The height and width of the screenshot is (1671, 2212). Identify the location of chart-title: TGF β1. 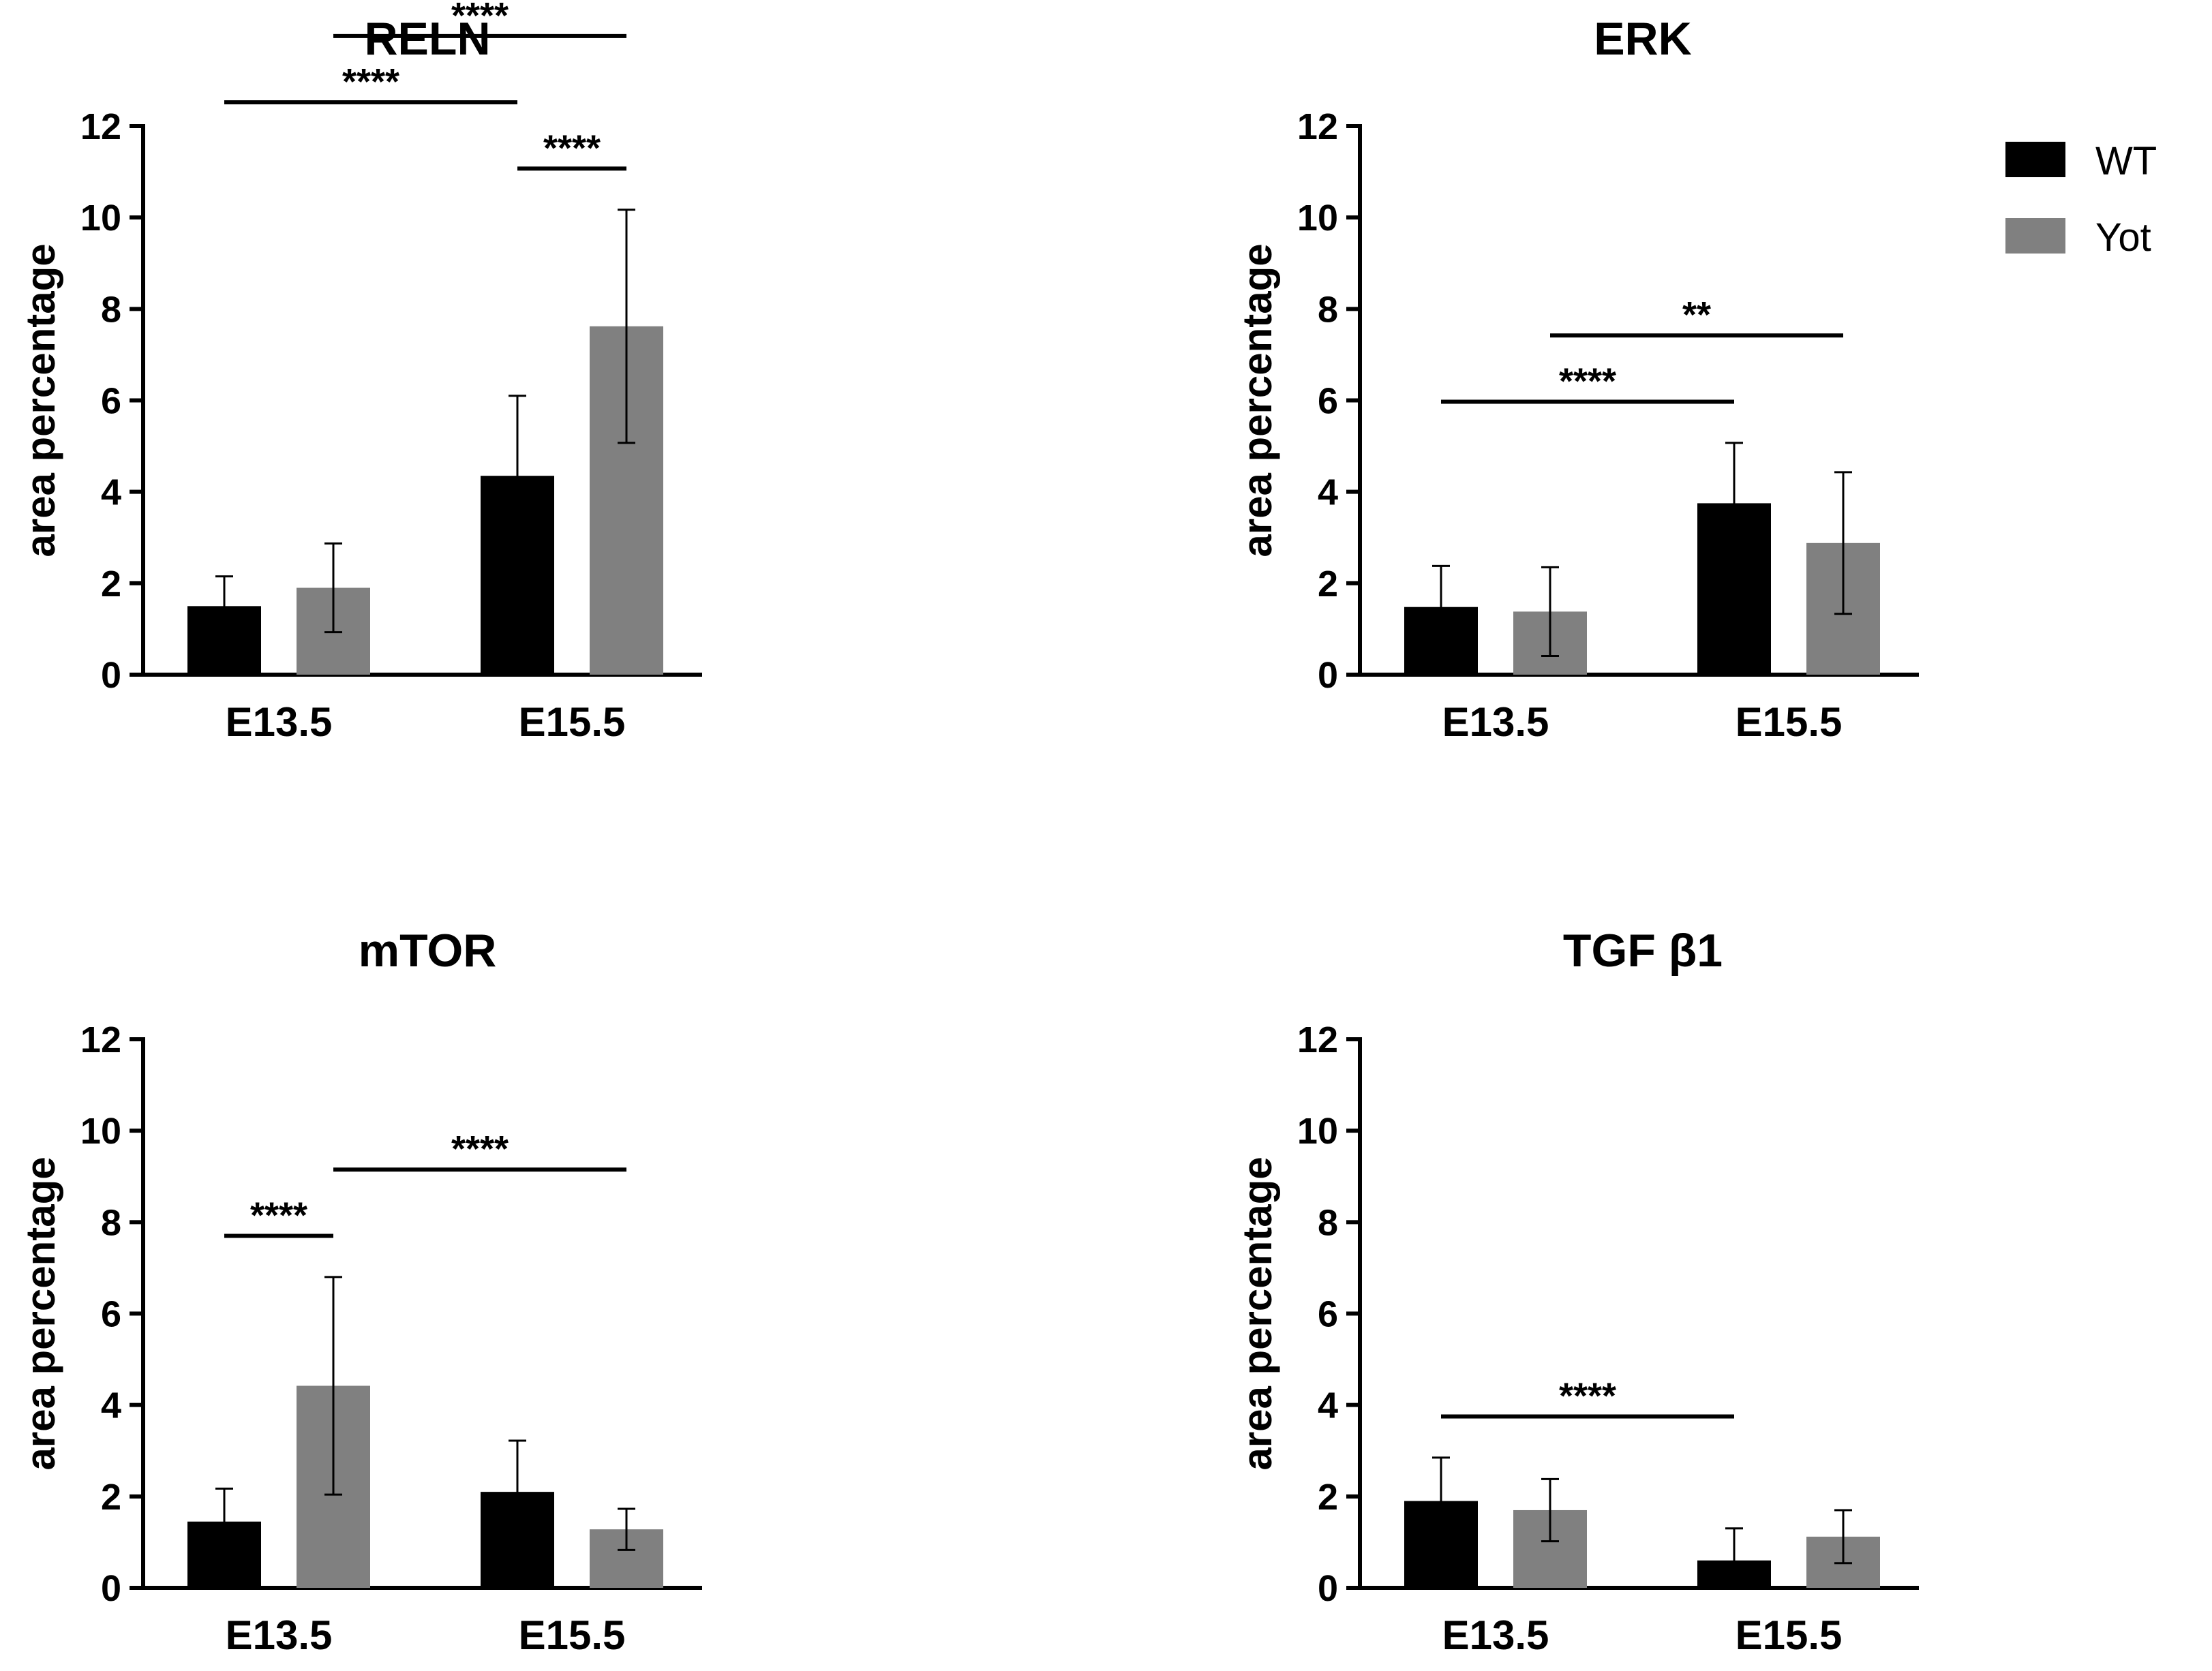
(1643, 951).